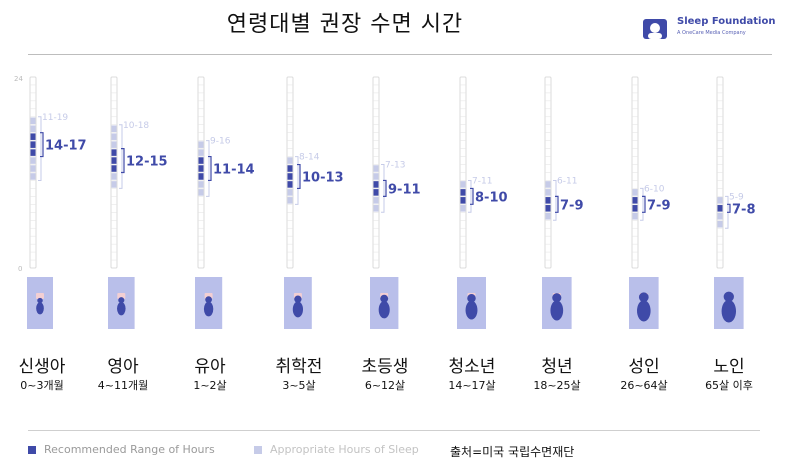 Image resolution: width=800 pixels, height=465 pixels. Describe the element at coordinates (234, 170) in the screenshot. I see `recommended-range-label: 11-14` at that location.